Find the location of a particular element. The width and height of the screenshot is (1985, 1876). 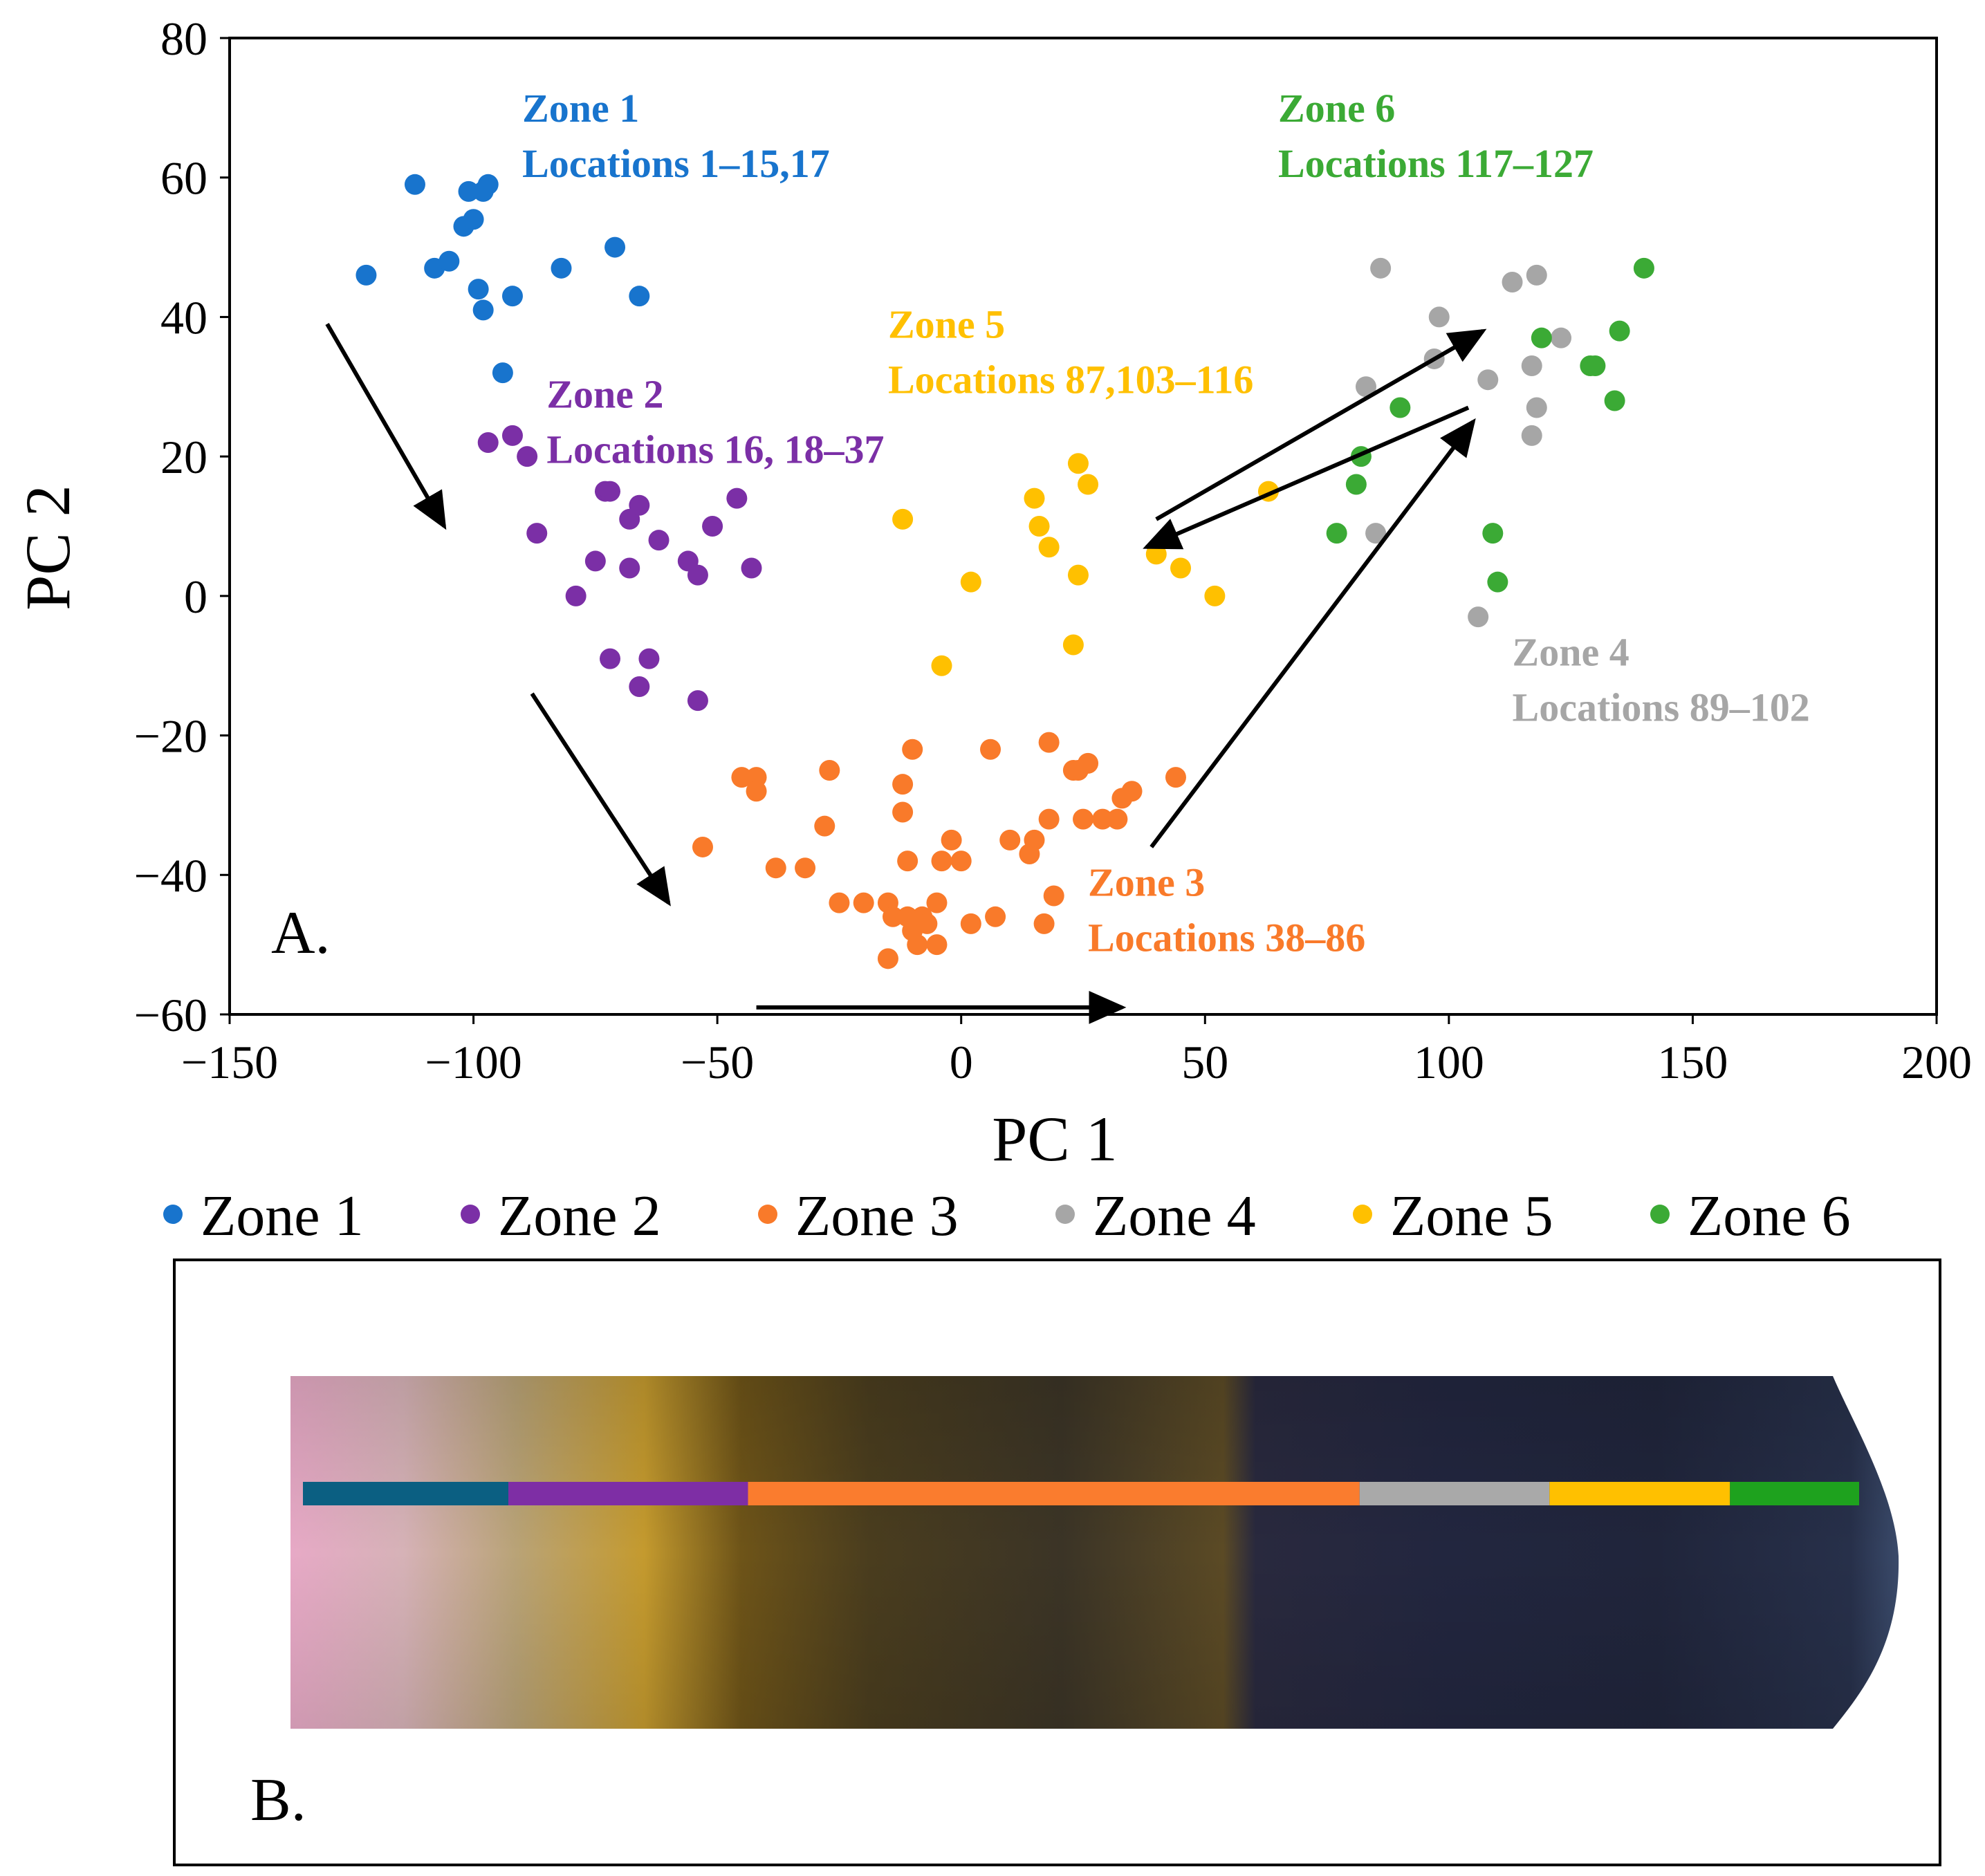

panel-a-label: A. is located at coordinates (301, 933).